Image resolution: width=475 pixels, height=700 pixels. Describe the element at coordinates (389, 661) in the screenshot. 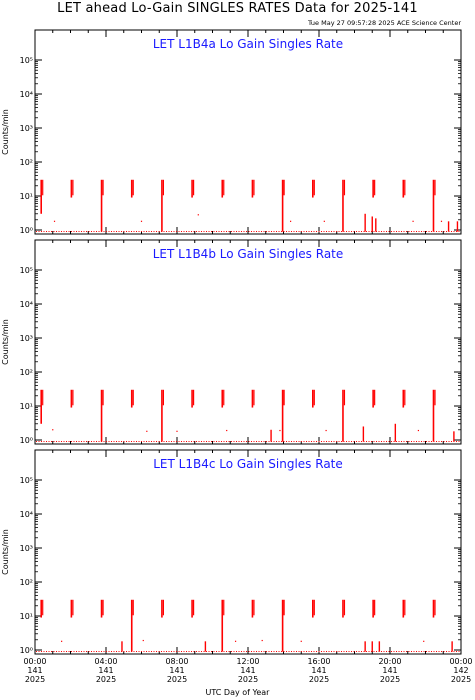

I see `x-tick-label: 20:00` at that location.